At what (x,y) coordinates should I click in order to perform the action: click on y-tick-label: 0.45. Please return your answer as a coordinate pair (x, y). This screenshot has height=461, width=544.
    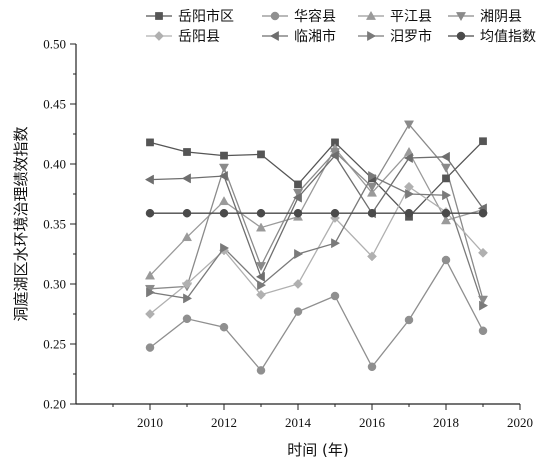
    Looking at the image, I should click on (54, 104).